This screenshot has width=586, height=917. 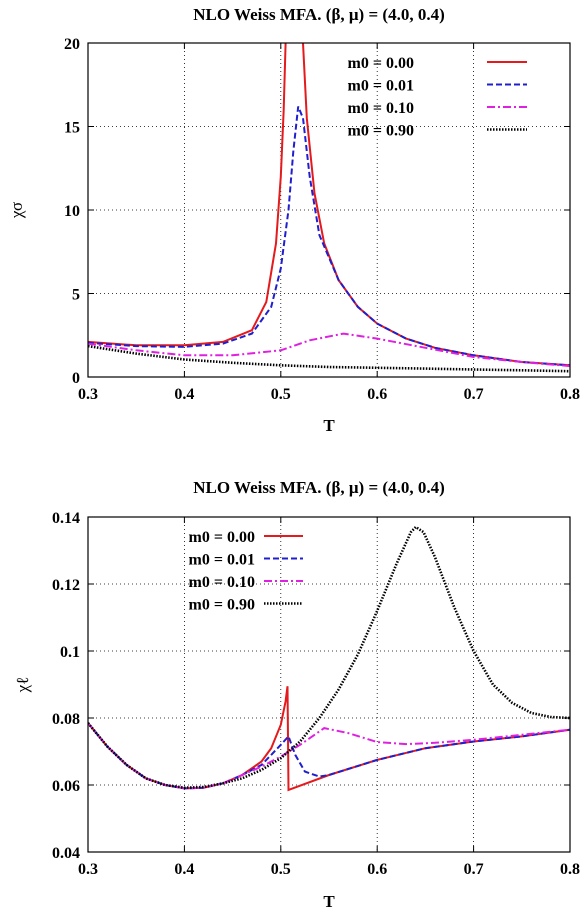 What do you see at coordinates (76, 295) in the screenshot?
I see `y-tick-label: 5` at bounding box center [76, 295].